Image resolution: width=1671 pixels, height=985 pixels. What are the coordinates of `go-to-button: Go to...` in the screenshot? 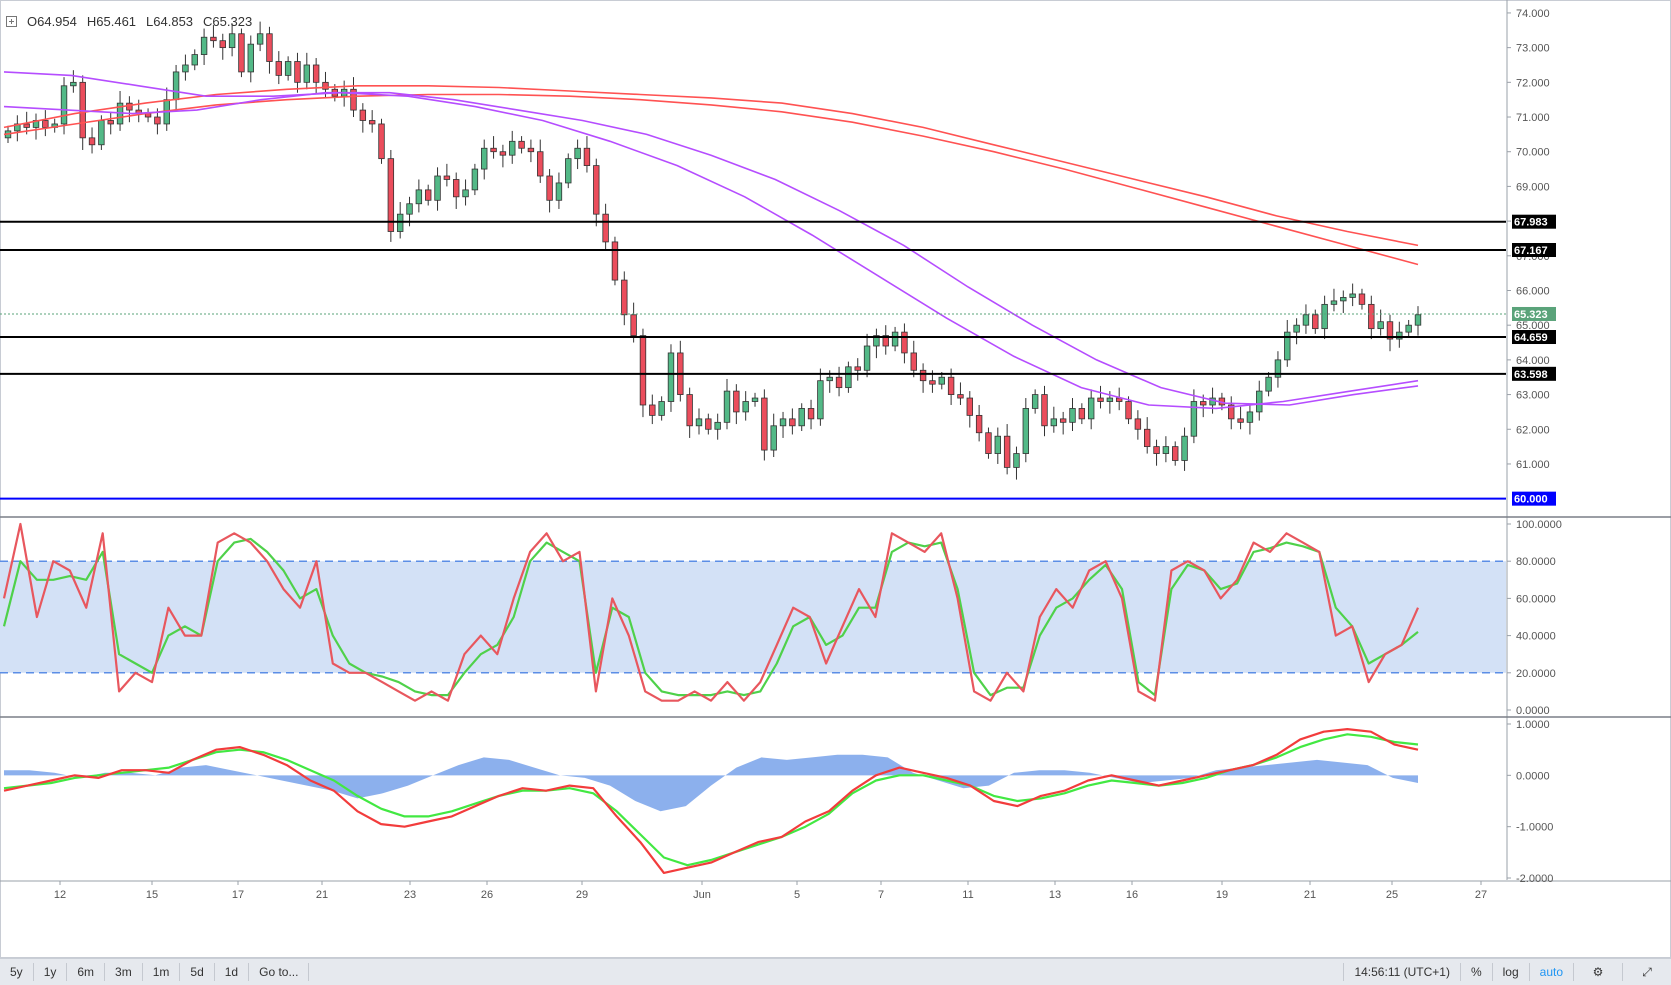 It's located at (279, 972).